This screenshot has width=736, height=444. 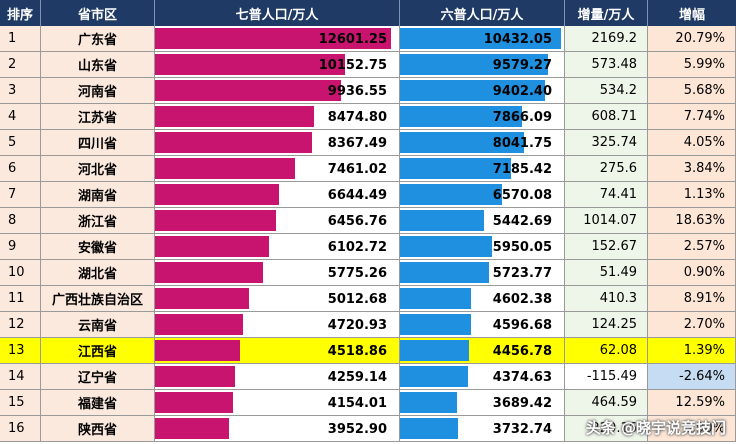 I want to click on cell-rank: 4, so click(x=20, y=117).